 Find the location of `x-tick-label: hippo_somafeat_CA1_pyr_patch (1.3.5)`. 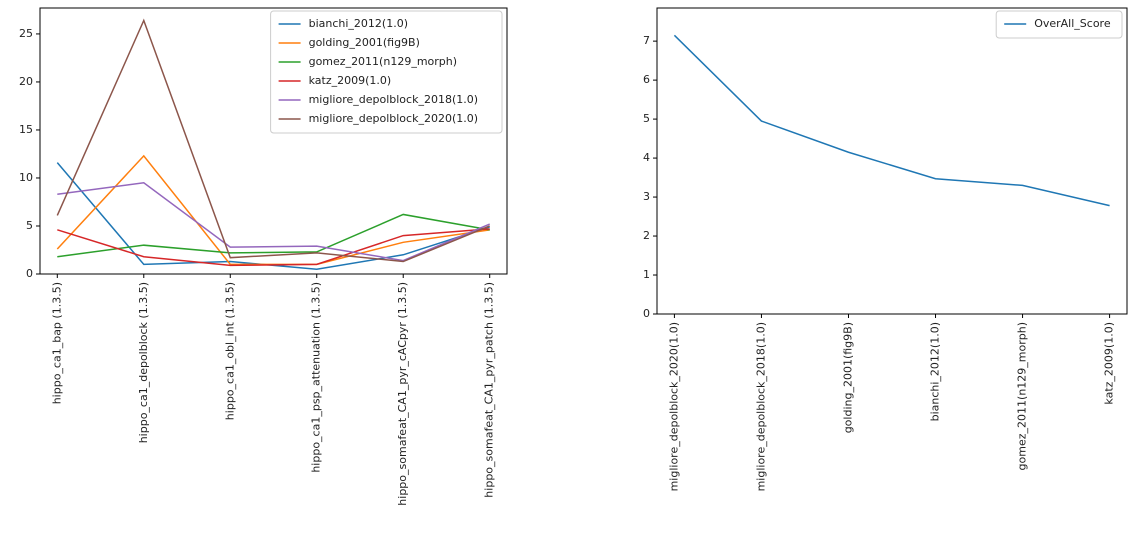

x-tick-label: hippo_somafeat_CA1_pyr_patch (1.3.5) is located at coordinates (489, 390).